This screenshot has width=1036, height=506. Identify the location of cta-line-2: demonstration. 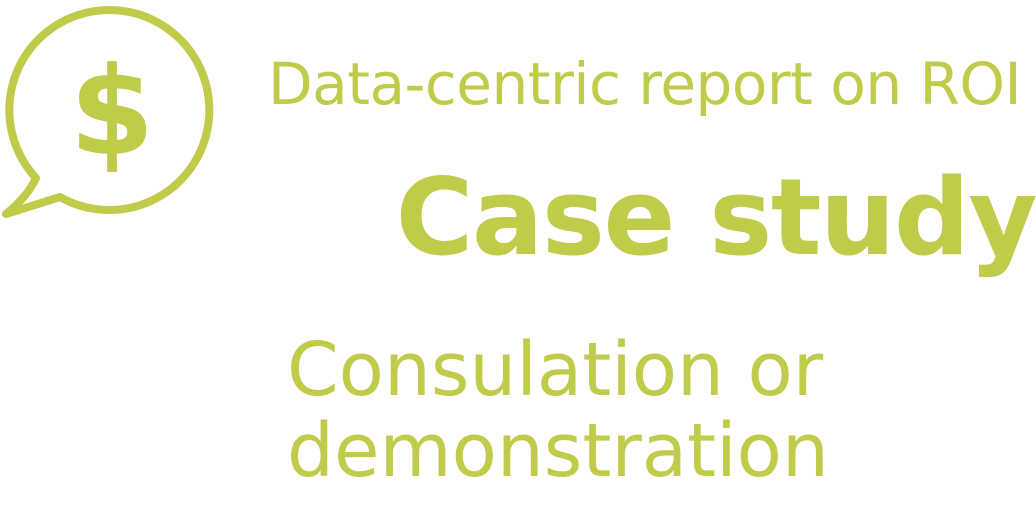
(558, 451).